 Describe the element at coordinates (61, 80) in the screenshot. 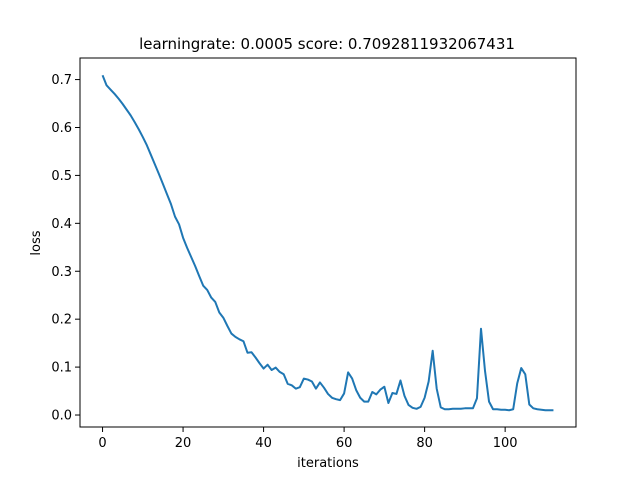

I see `y-tick-label: 0.7` at that location.